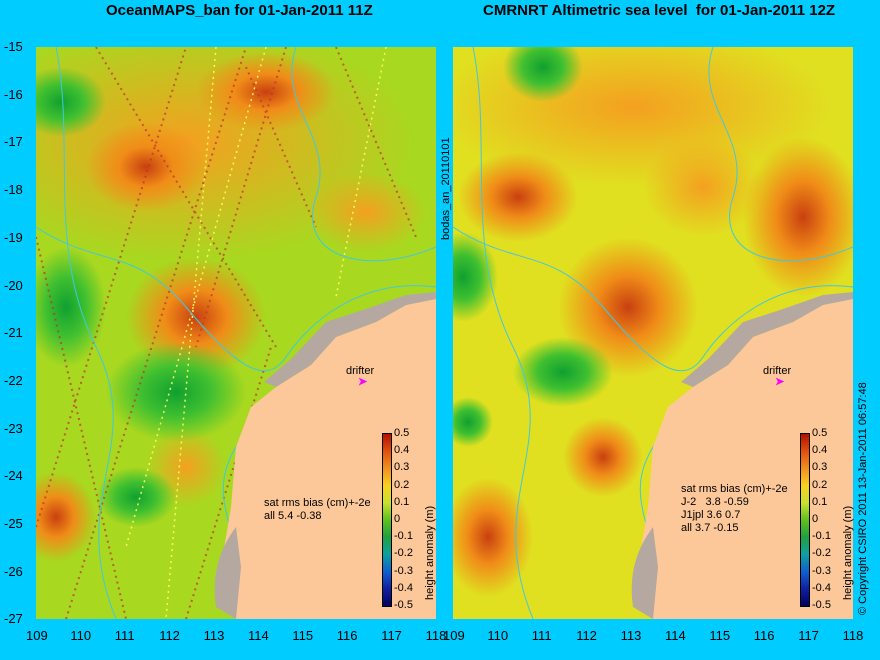  Describe the element at coordinates (711, 515) in the screenshot. I see `right-stats-row-1: J1jpl 3.6 0.7` at that location.